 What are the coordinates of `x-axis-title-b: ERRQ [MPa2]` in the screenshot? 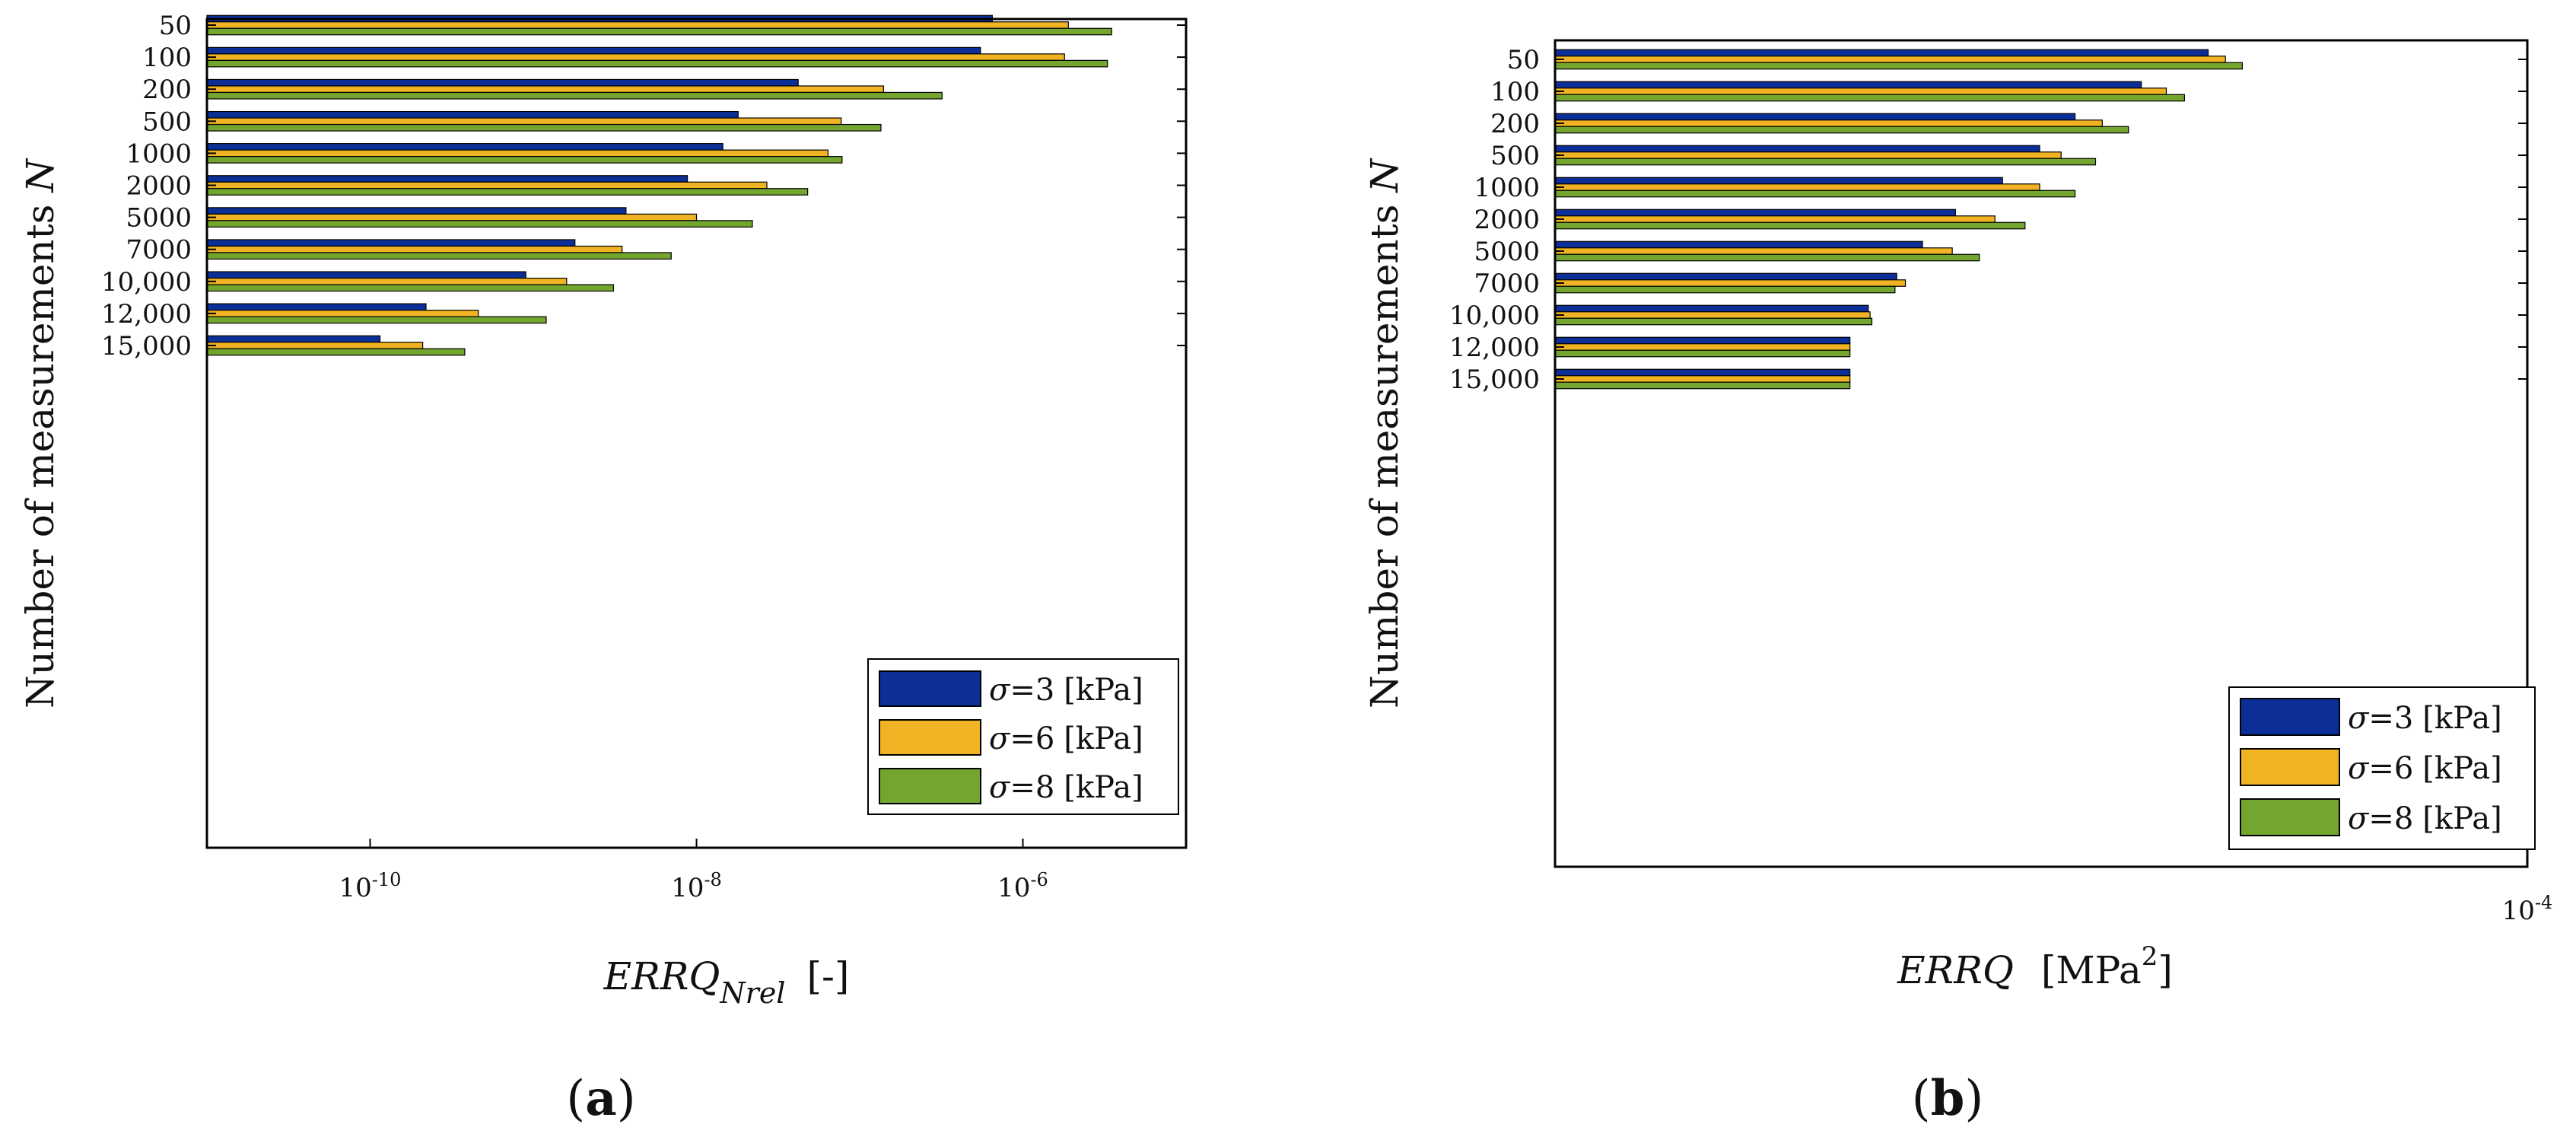 It's located at (2035, 966).